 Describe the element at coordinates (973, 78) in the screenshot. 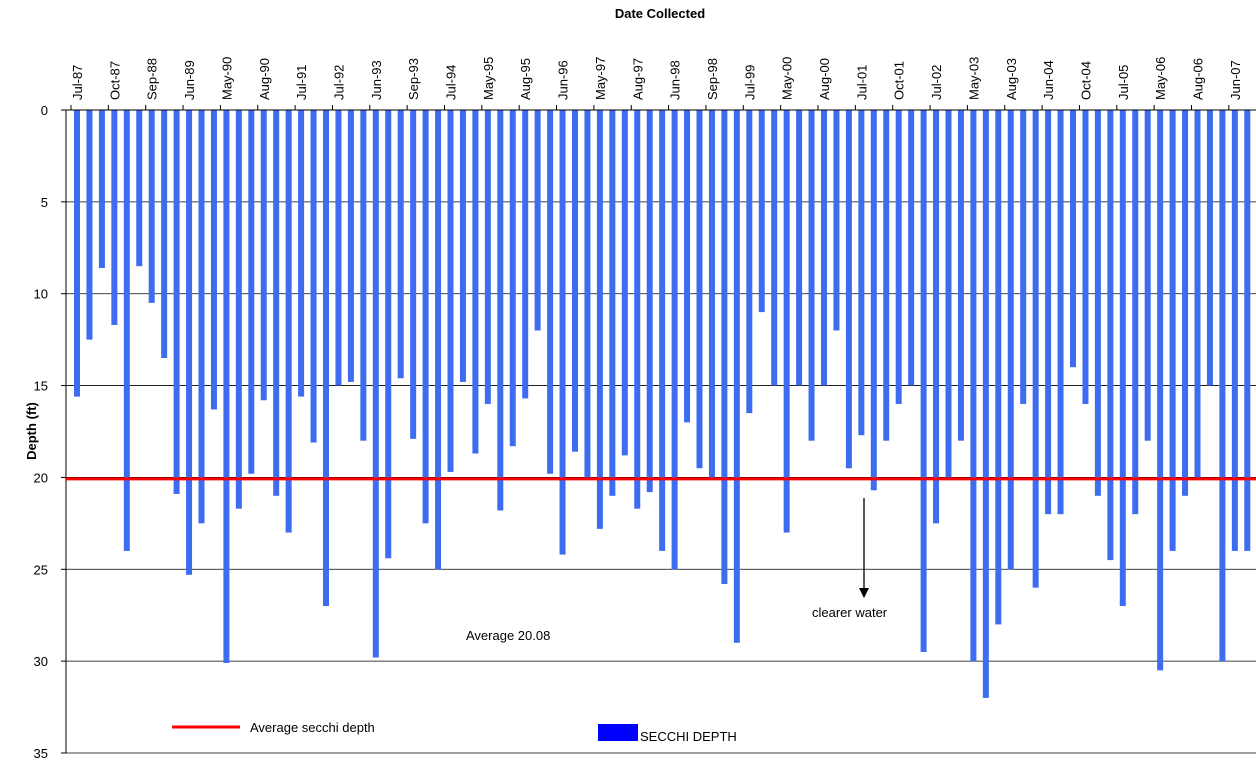

I see `x-tick-label: May-03` at that location.